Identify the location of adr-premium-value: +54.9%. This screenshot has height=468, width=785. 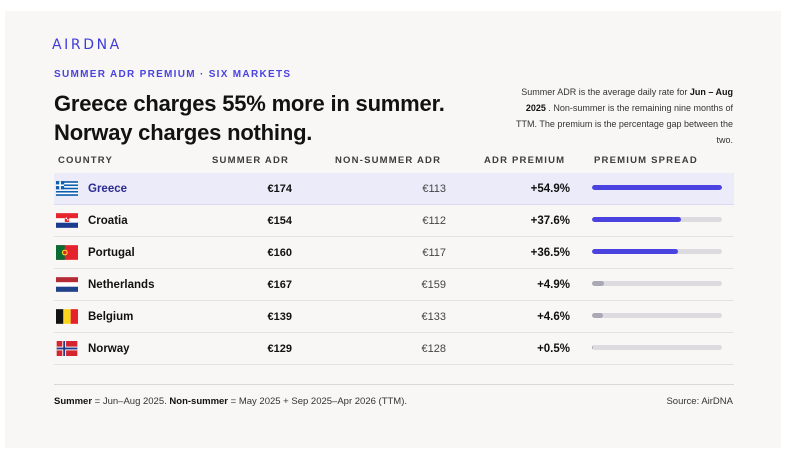
(550, 189).